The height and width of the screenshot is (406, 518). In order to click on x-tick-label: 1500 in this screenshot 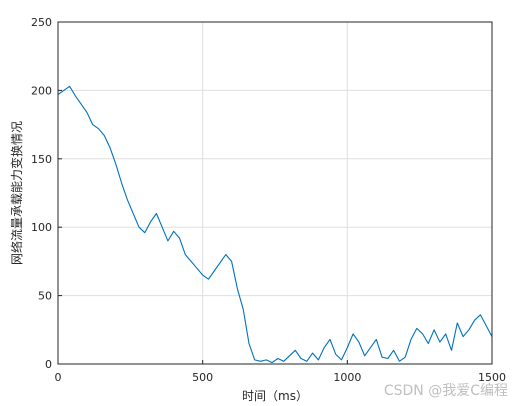, I will do `click(492, 377)`.